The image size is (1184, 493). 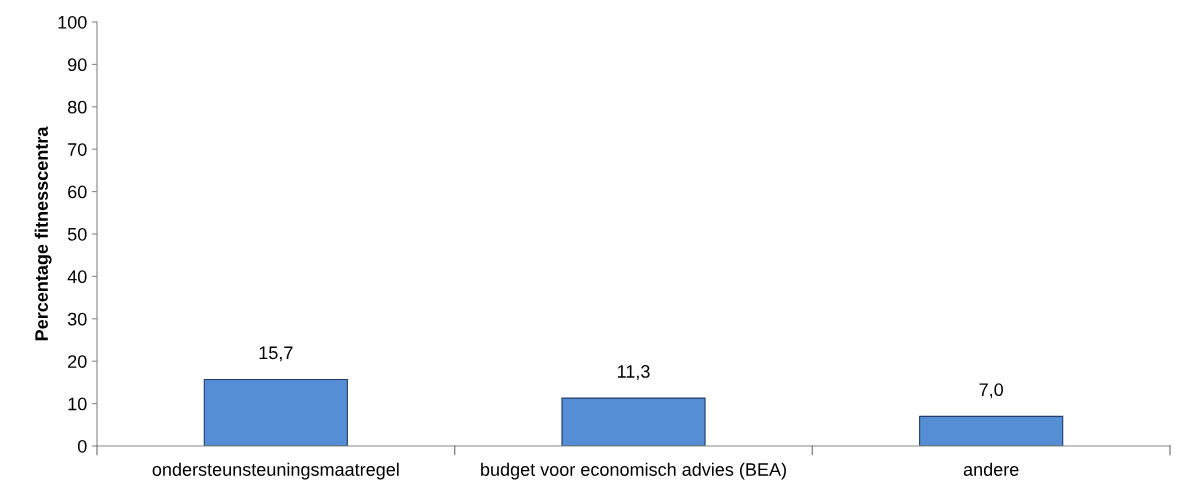 I want to click on x-tick-label: andere, so click(x=991, y=469).